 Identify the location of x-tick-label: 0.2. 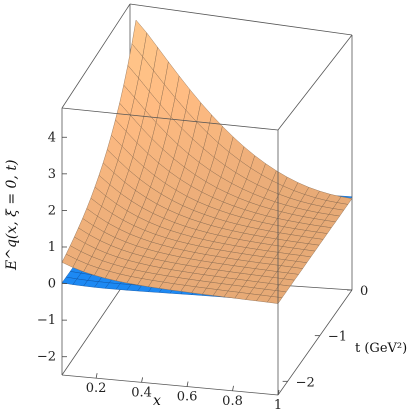
(96, 388).